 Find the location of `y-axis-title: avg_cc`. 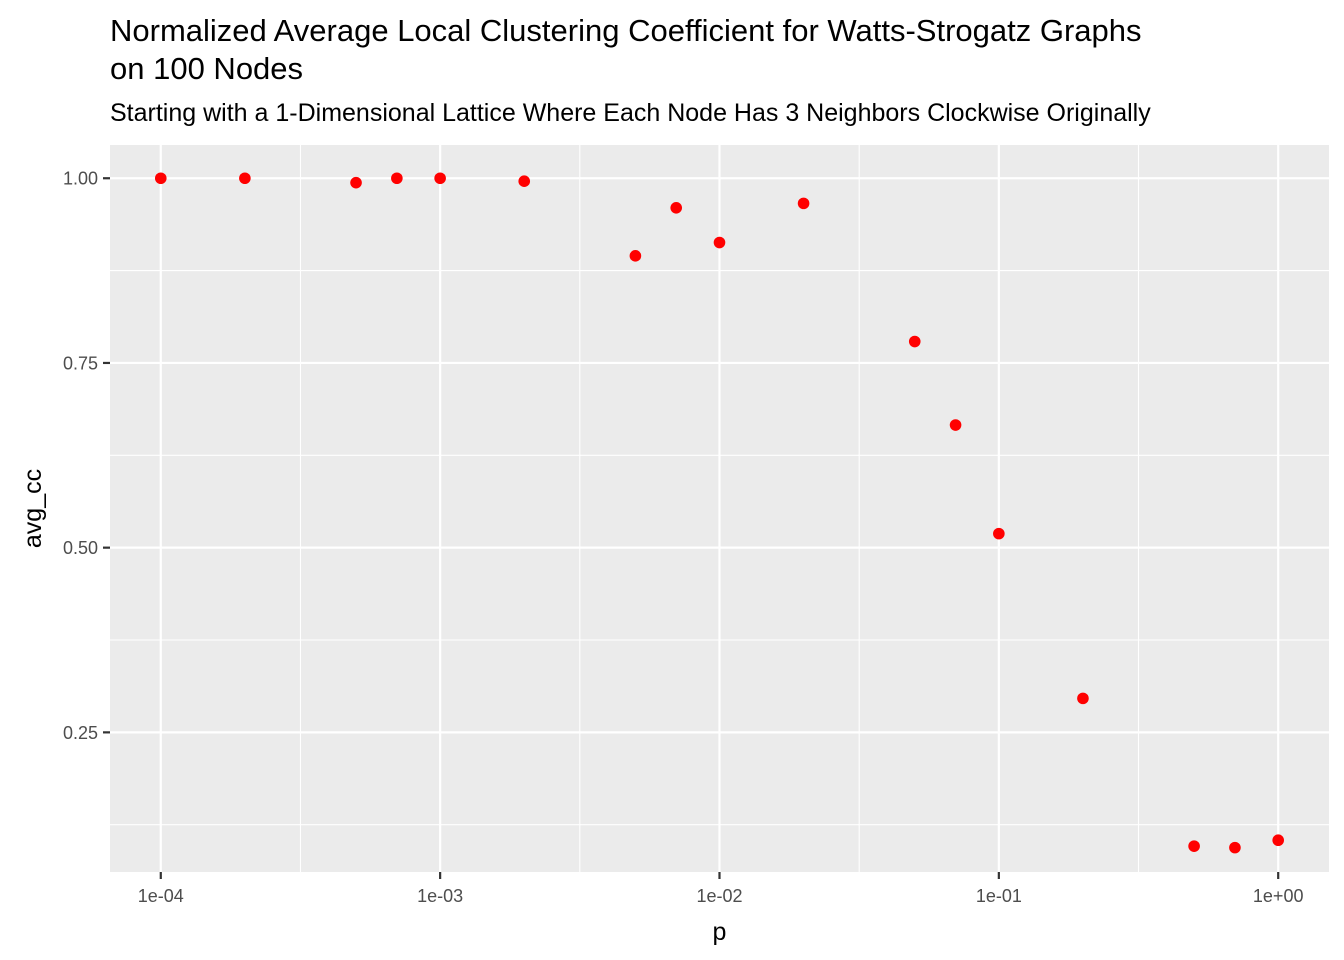

y-axis-title: avg_cc is located at coordinates (33, 508).